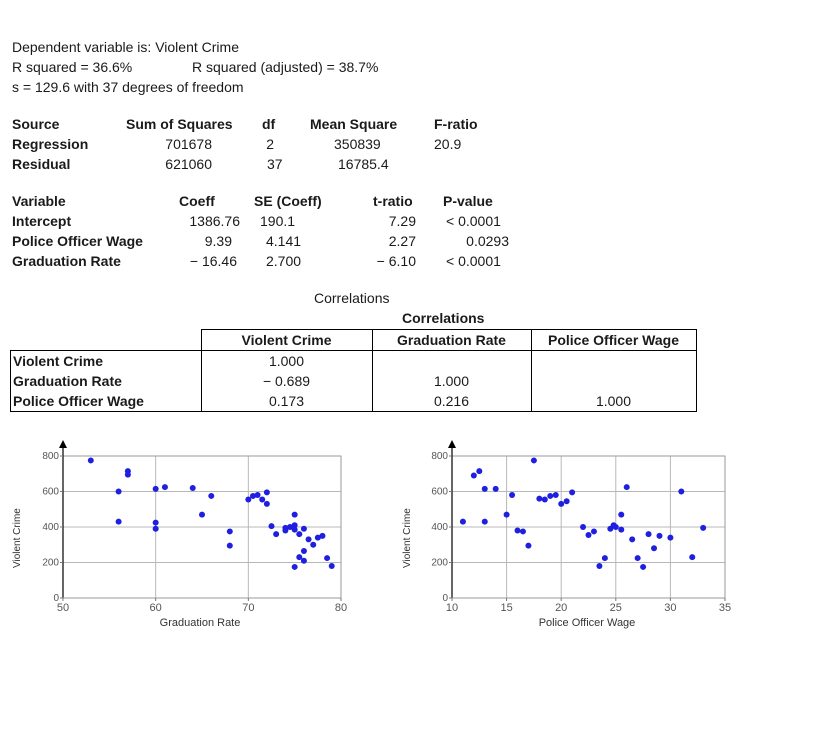 This screenshot has width=816, height=736. What do you see at coordinates (452, 608) in the screenshot?
I see `x-tick-label: 10` at bounding box center [452, 608].